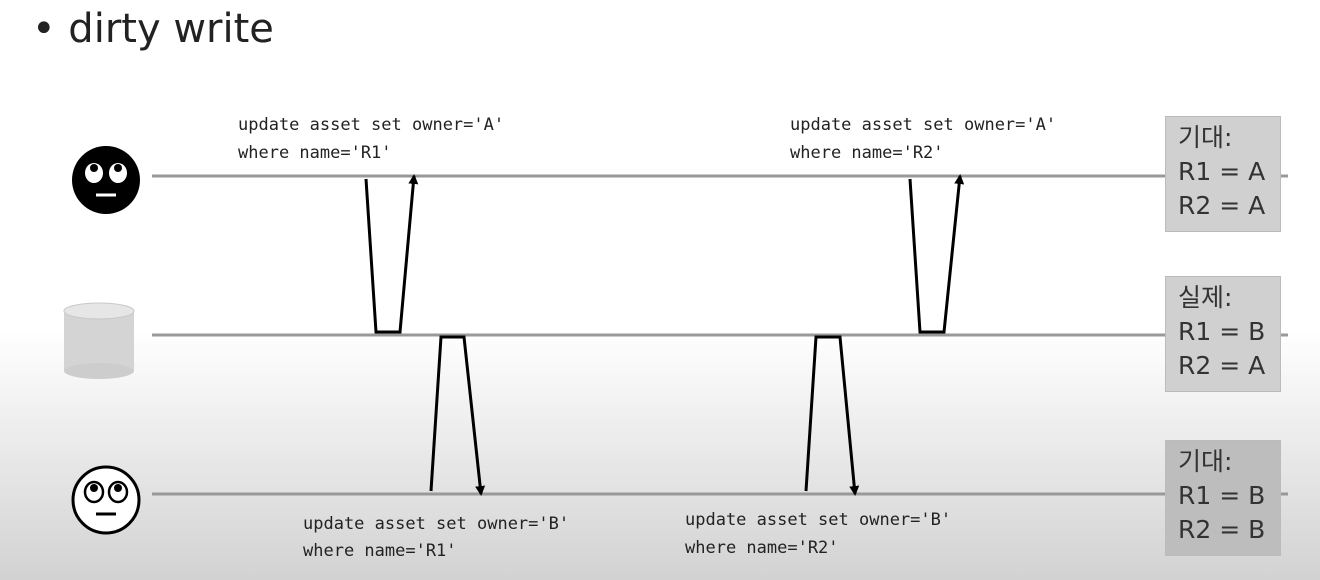 Image resolution: width=1320 pixels, height=580 pixels. What do you see at coordinates (832, 415) in the screenshot?
I see `arrow-b-r2` at bounding box center [832, 415].